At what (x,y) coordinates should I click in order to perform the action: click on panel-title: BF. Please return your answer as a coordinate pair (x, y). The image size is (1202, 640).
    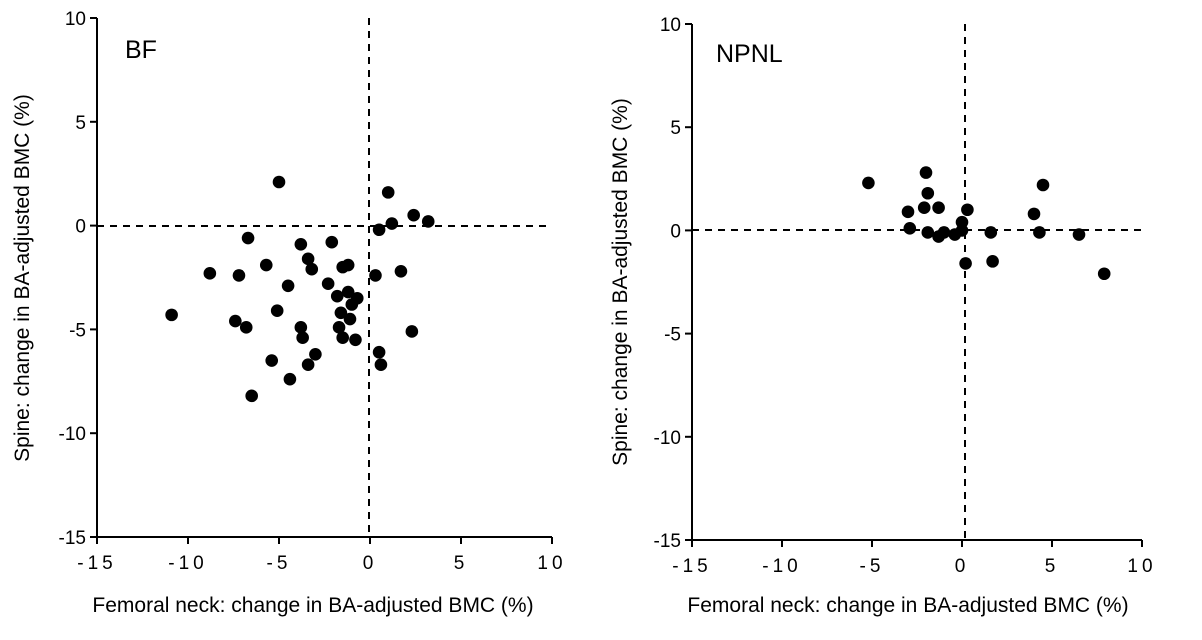
    Looking at the image, I should click on (141, 50).